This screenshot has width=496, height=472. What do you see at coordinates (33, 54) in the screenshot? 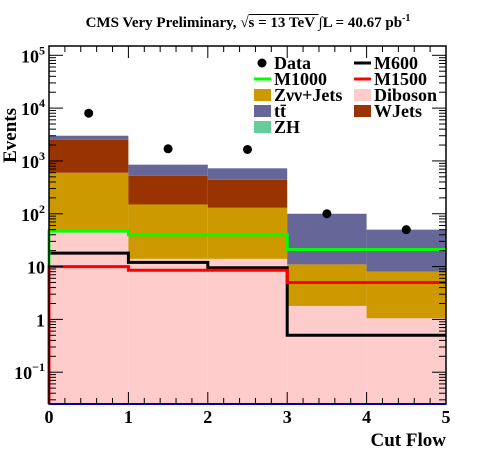
I see `y-tick-label: 10⁵` at bounding box center [33, 54].